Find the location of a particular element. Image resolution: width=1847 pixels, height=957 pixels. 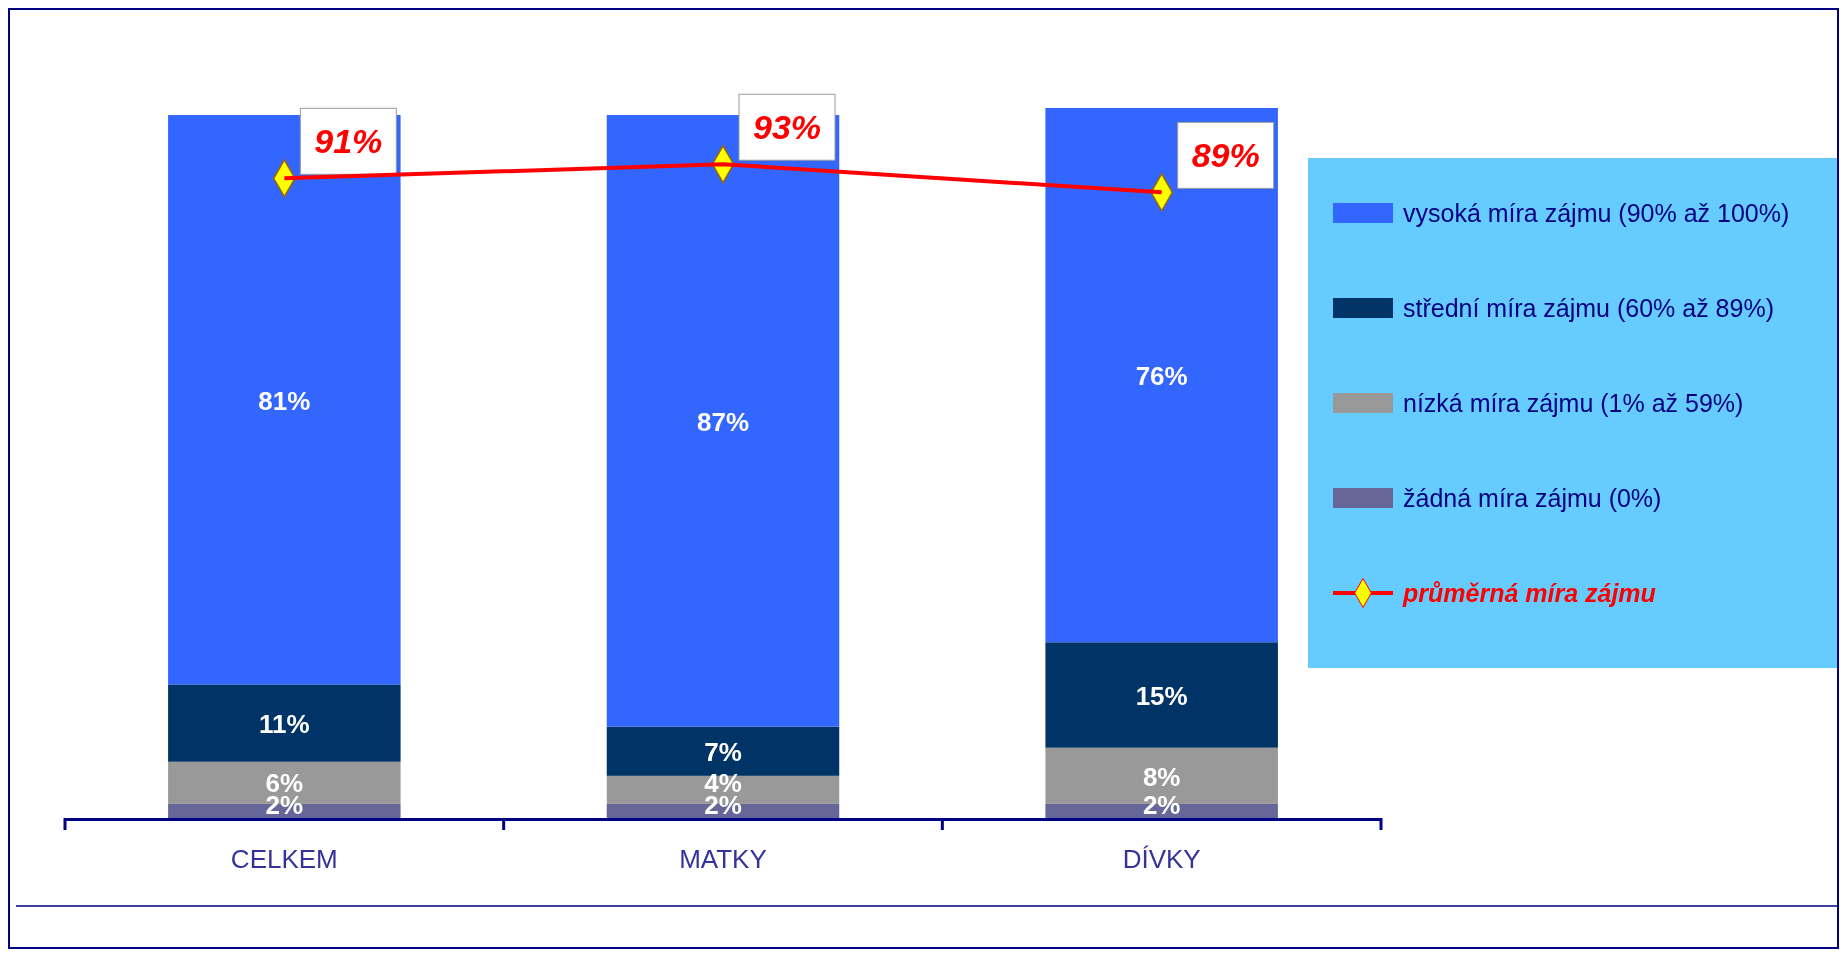

legend-label: průměrná míra zájmu is located at coordinates (1529, 593).